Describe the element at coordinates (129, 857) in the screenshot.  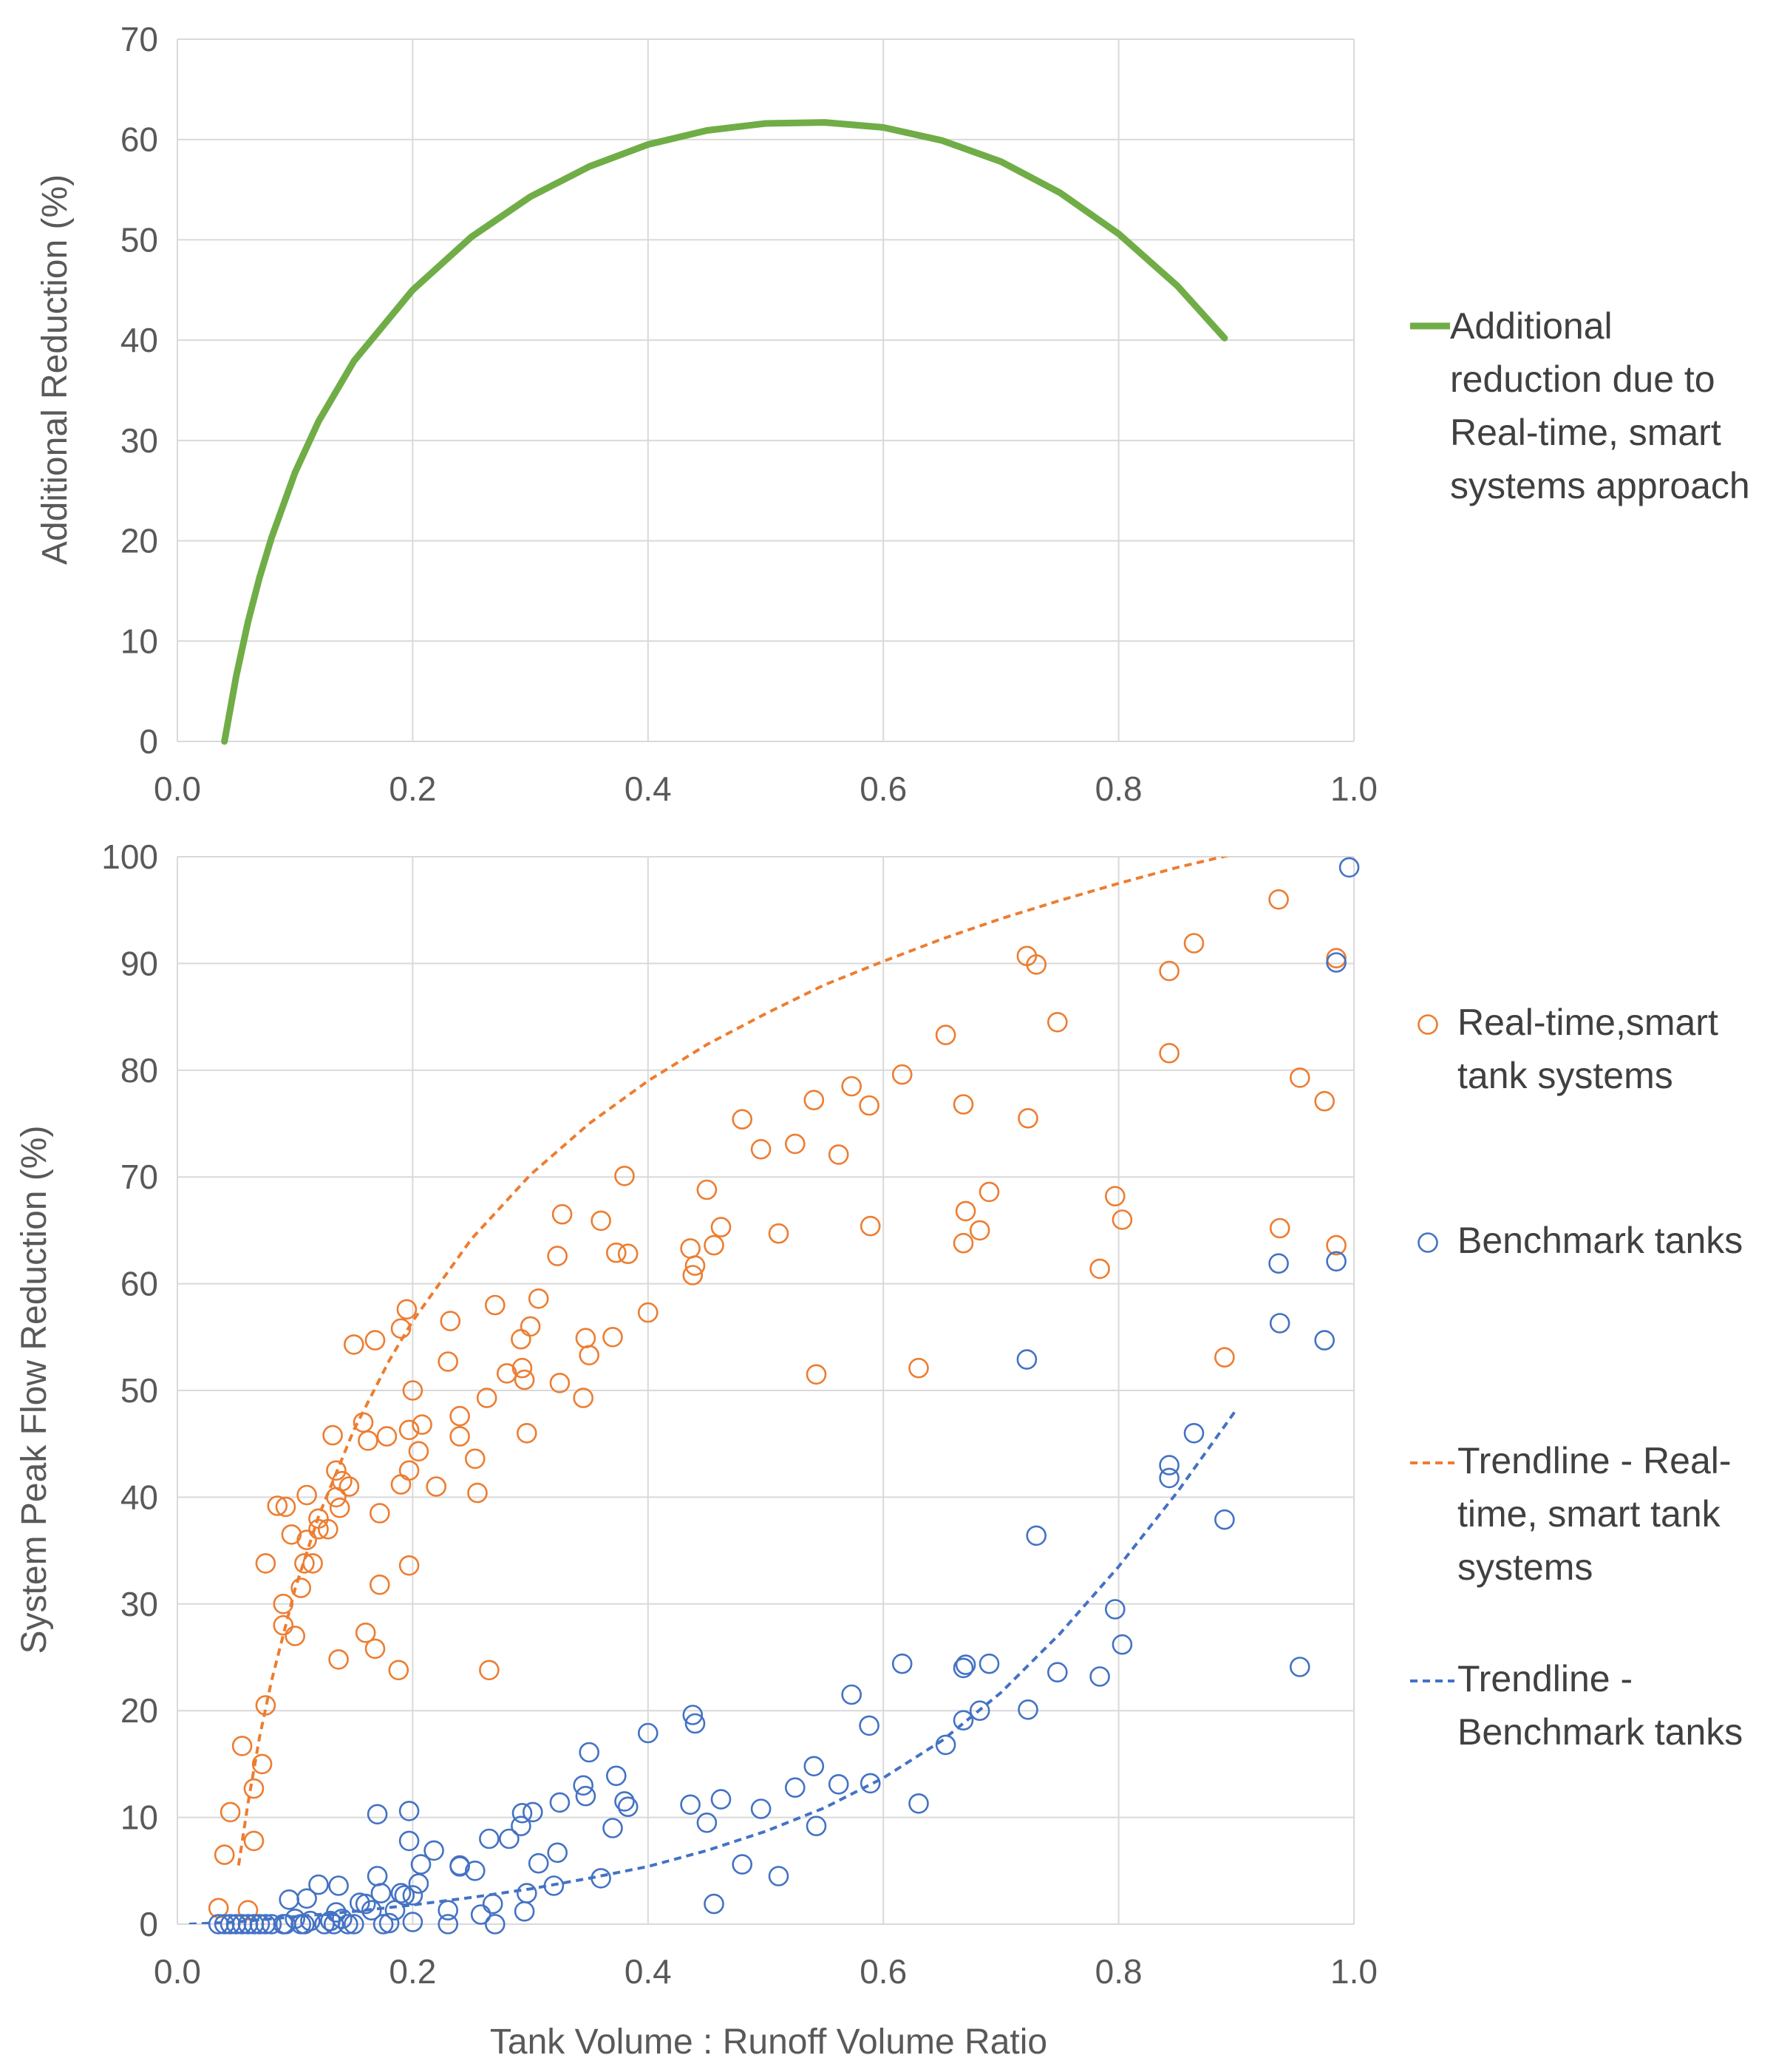
I see `bot-y-tick-label: 100` at that location.